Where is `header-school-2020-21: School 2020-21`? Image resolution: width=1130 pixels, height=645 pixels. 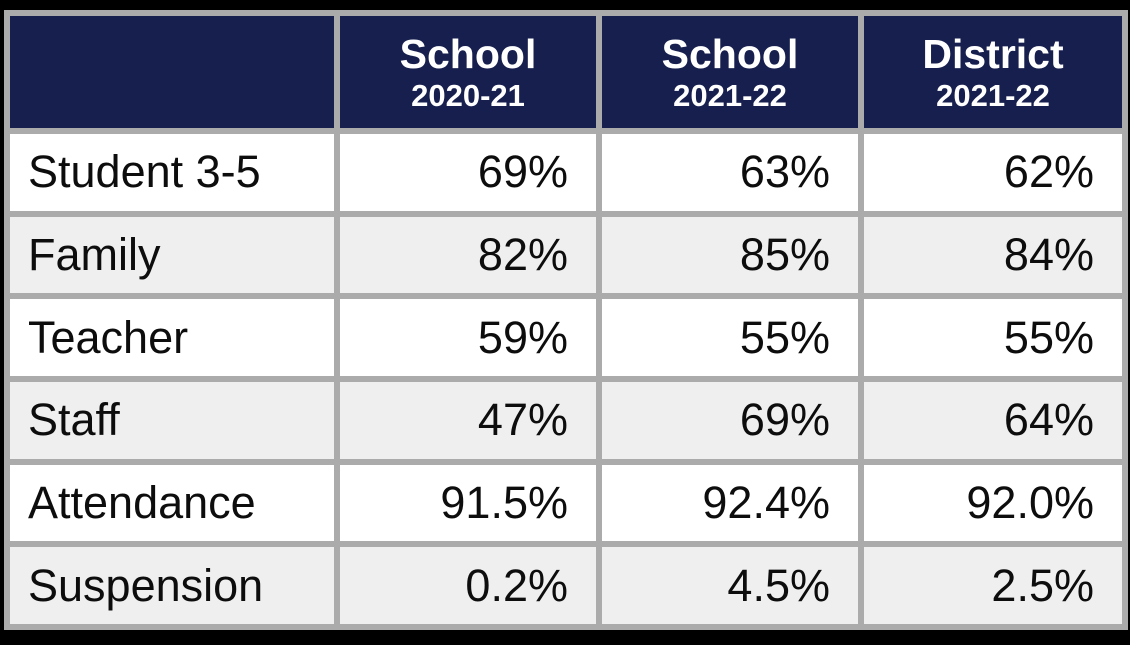 header-school-2020-21: School 2020-21 is located at coordinates (468, 72).